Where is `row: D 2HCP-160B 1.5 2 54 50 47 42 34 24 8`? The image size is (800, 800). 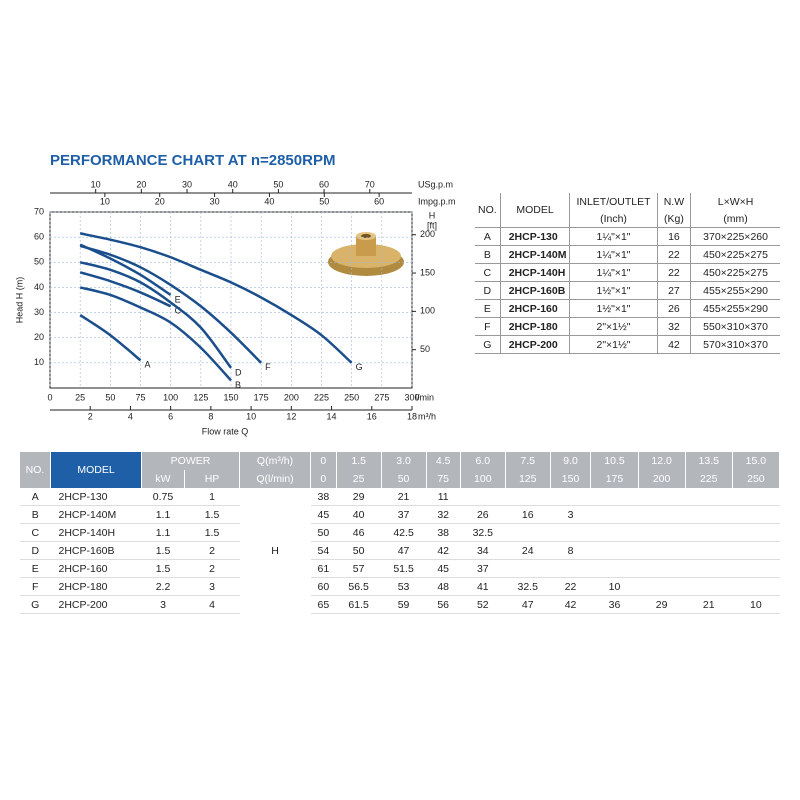 row: D 2HCP-160B 1.5 2 54 50 47 42 34 24 8 is located at coordinates (400, 550).